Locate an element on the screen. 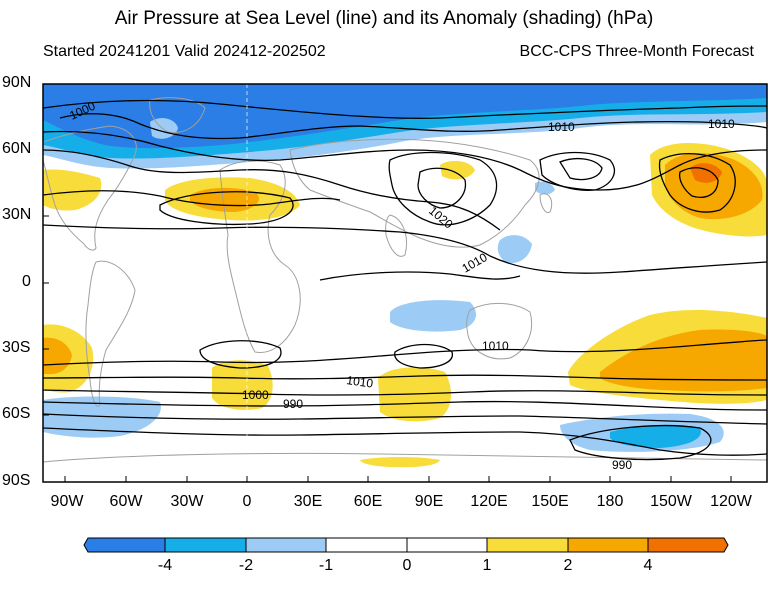 The height and width of the screenshot is (593, 768). contour-sh-high-indian is located at coordinates (423, 356).